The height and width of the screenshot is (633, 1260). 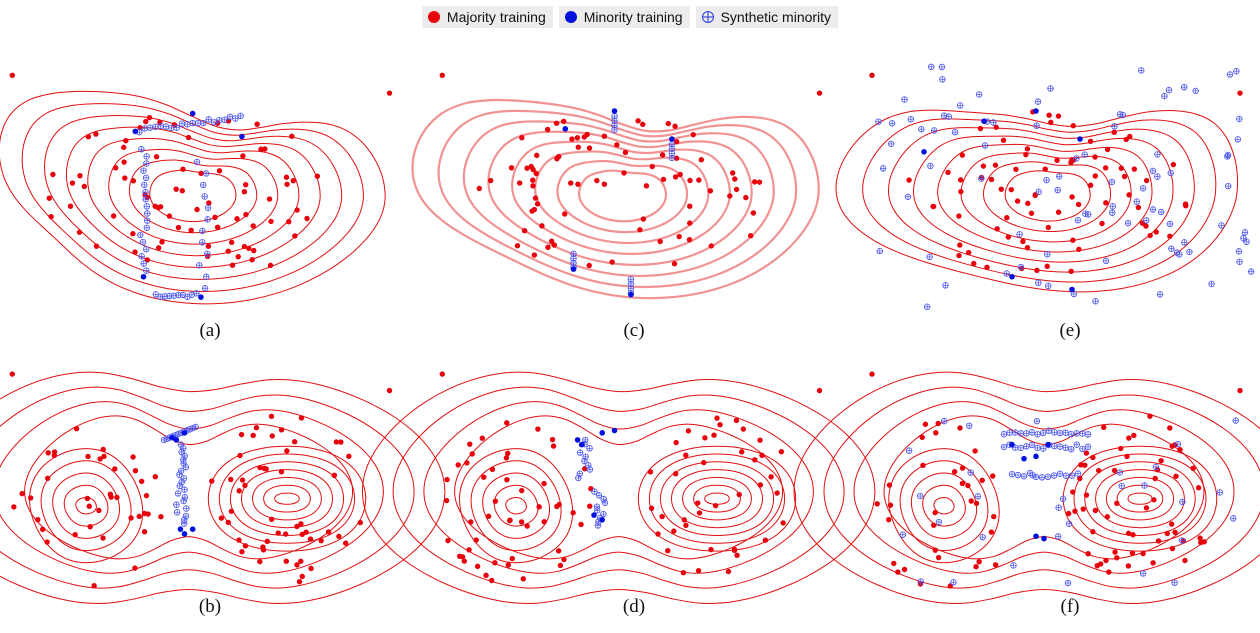 I want to click on panel-label: (a), so click(x=209, y=330).